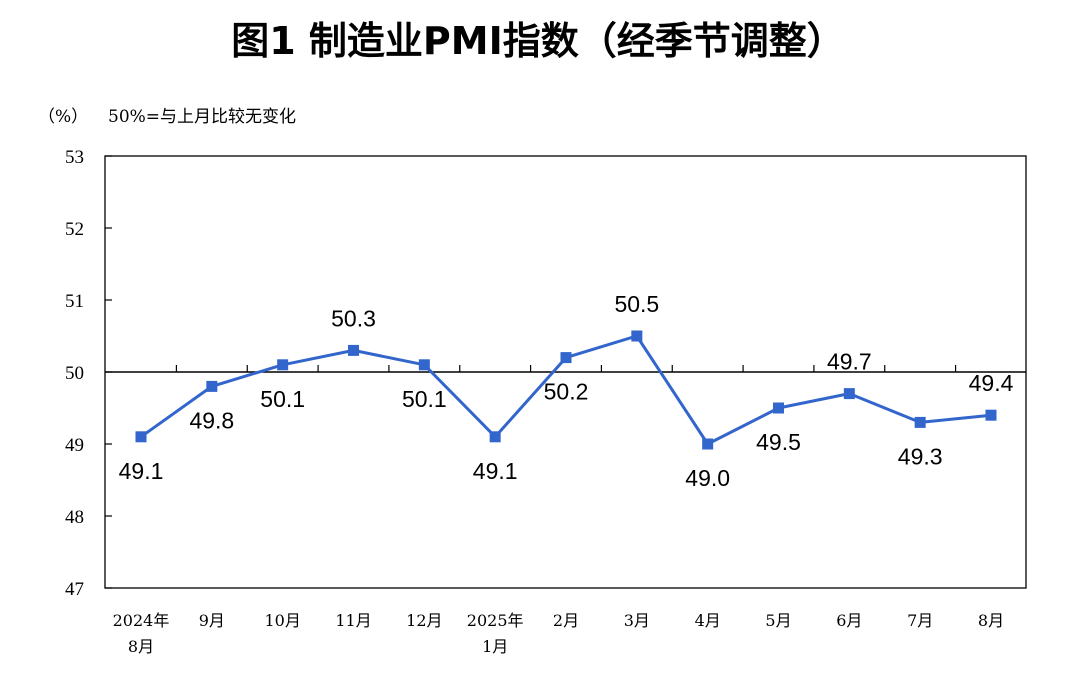 The width and height of the screenshot is (1076, 676). I want to click on x-tick-label: 9月, so click(212, 620).